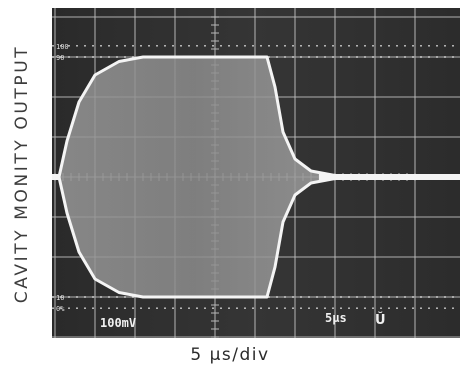 The image size is (460, 381). Describe the element at coordinates (380, 320) in the screenshot. I see `trigger-readout: Ŭ` at that location.